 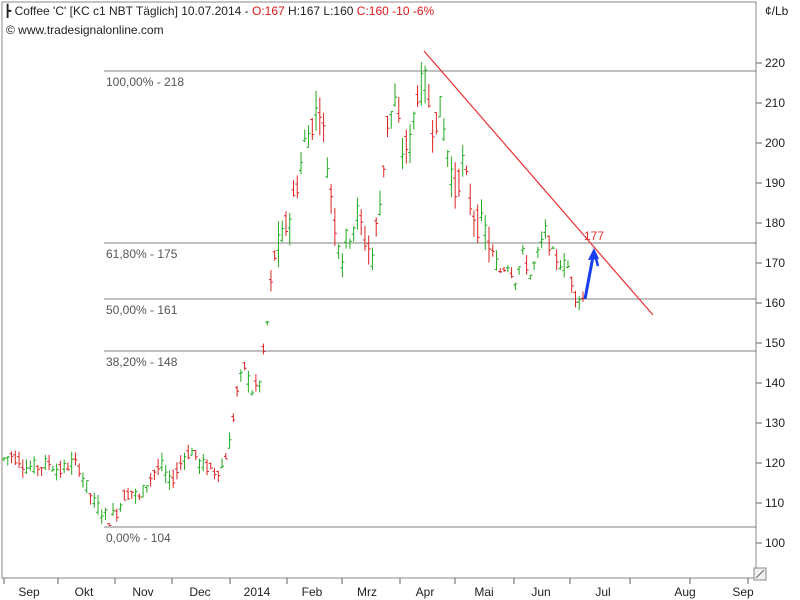 I want to click on ytick-label-10: 200, so click(x=775, y=143).